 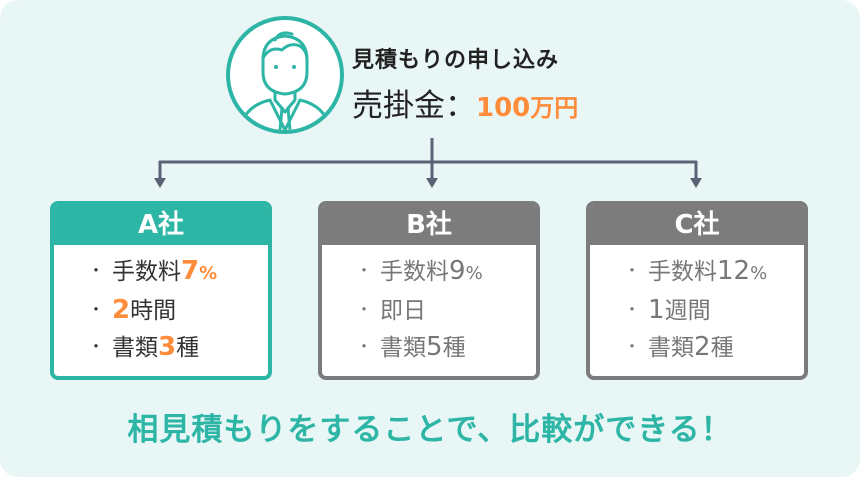 What do you see at coordinates (285, 75) in the screenshot?
I see `businessman-avatar-icon` at bounding box center [285, 75].